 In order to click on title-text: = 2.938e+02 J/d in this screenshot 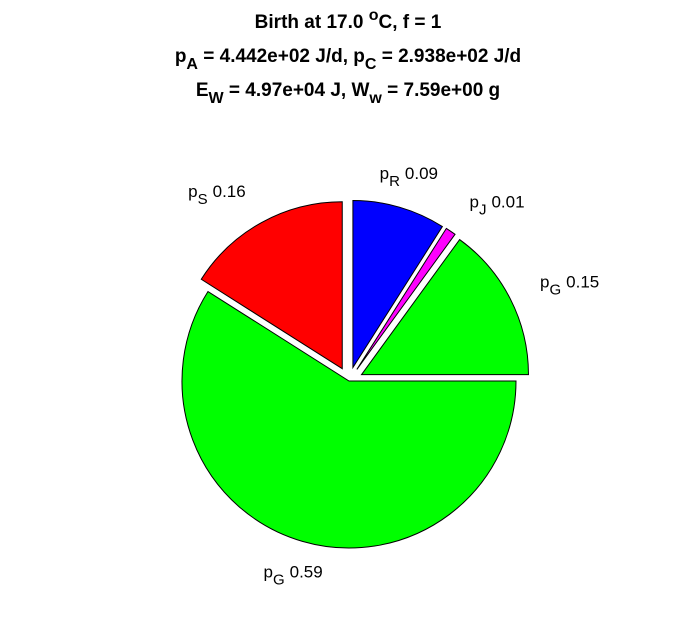, I will do `click(448, 56)`.